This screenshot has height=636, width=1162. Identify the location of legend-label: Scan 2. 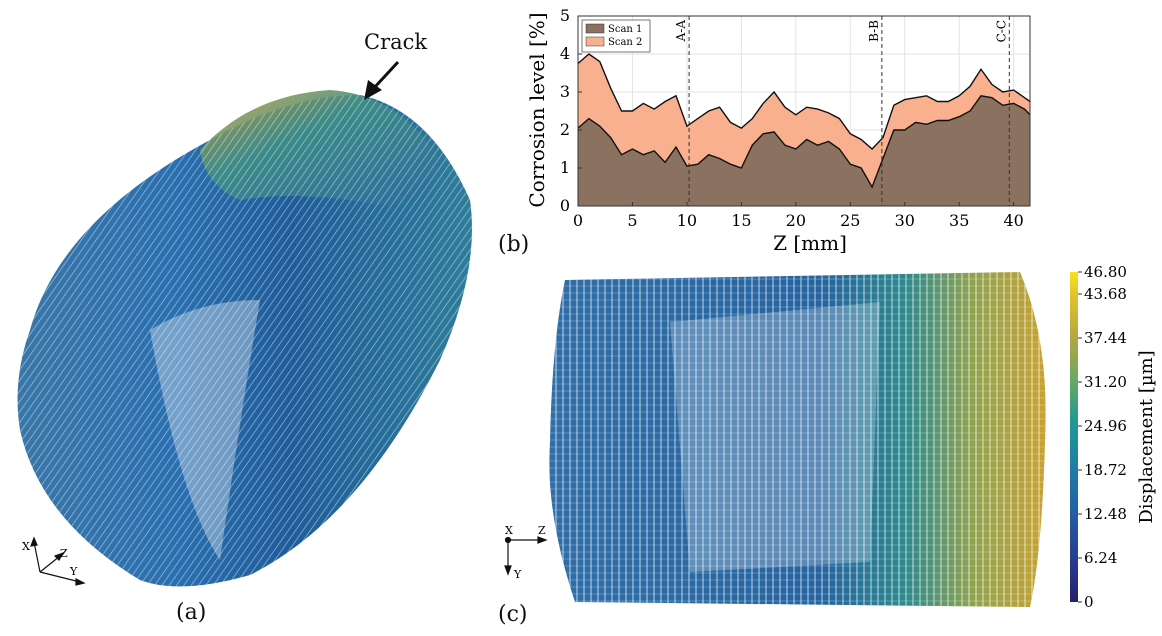
(625, 42).